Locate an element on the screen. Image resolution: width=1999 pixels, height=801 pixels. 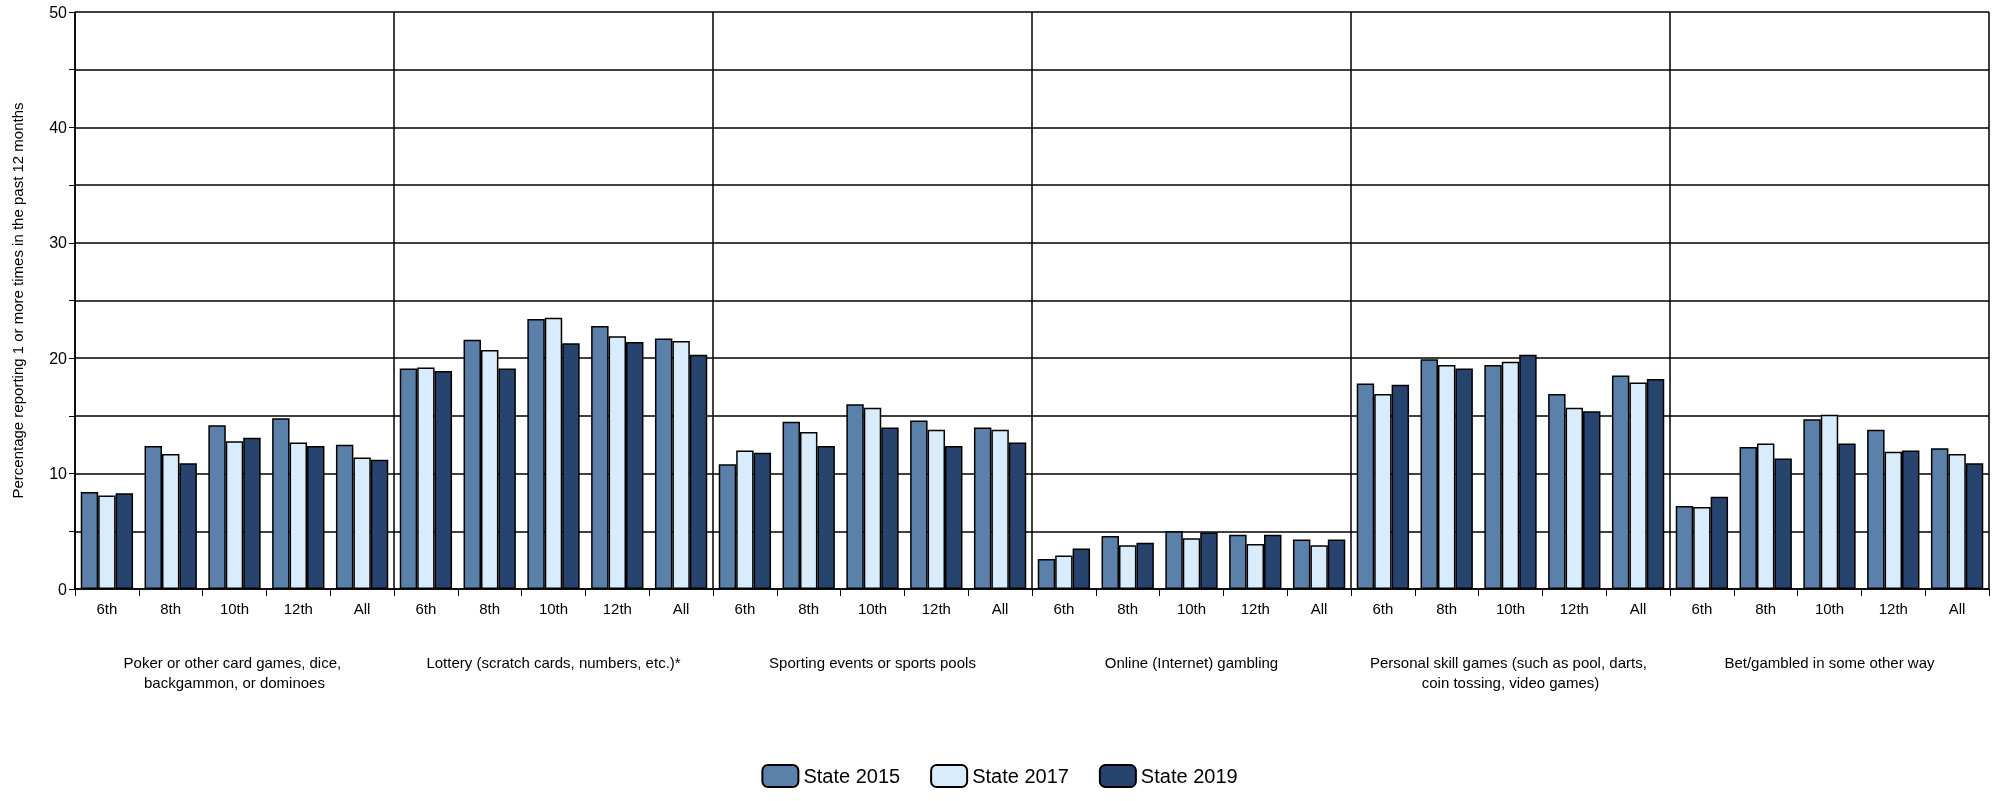
y-tick-label: 40 is located at coordinates (58, 127).